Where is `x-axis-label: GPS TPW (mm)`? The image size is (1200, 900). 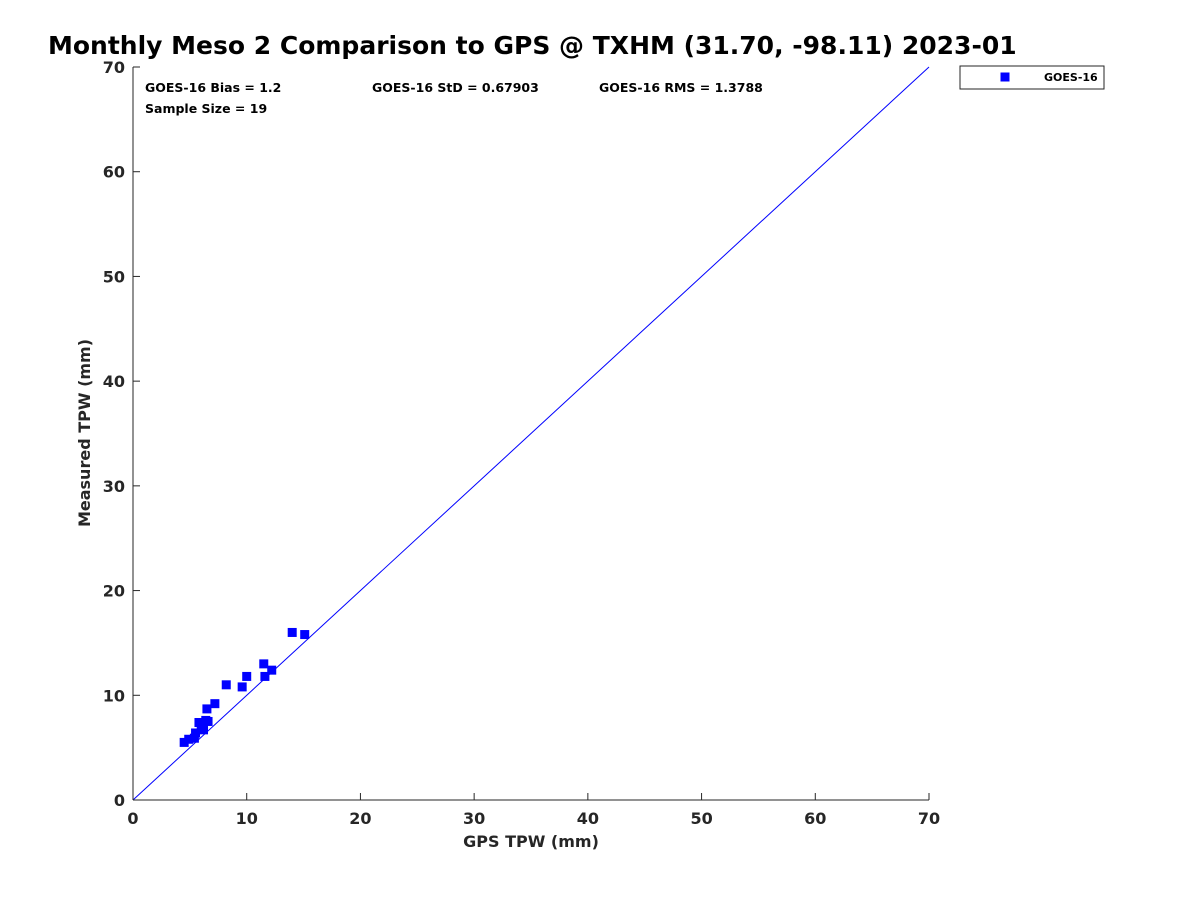 x-axis-label: GPS TPW (mm) is located at coordinates (531, 841).